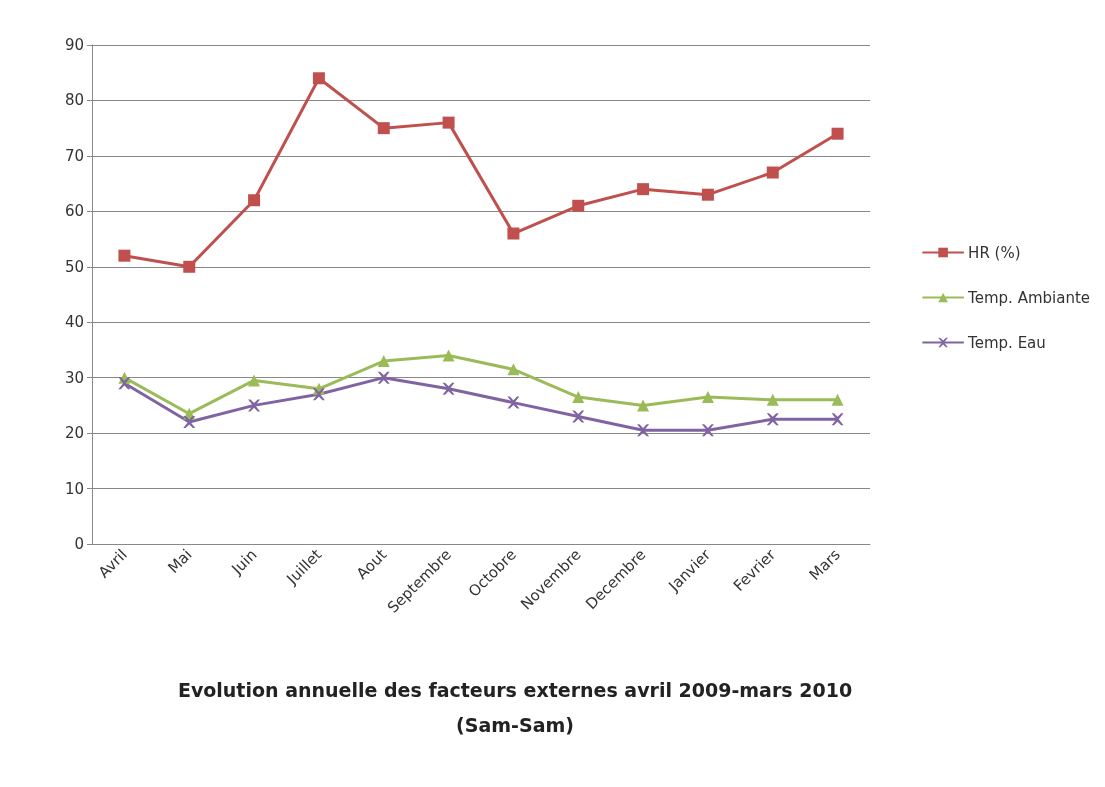 This screenshot has width=1105, height=787. I want to click on y-tick-label: 90, so click(74, 45).